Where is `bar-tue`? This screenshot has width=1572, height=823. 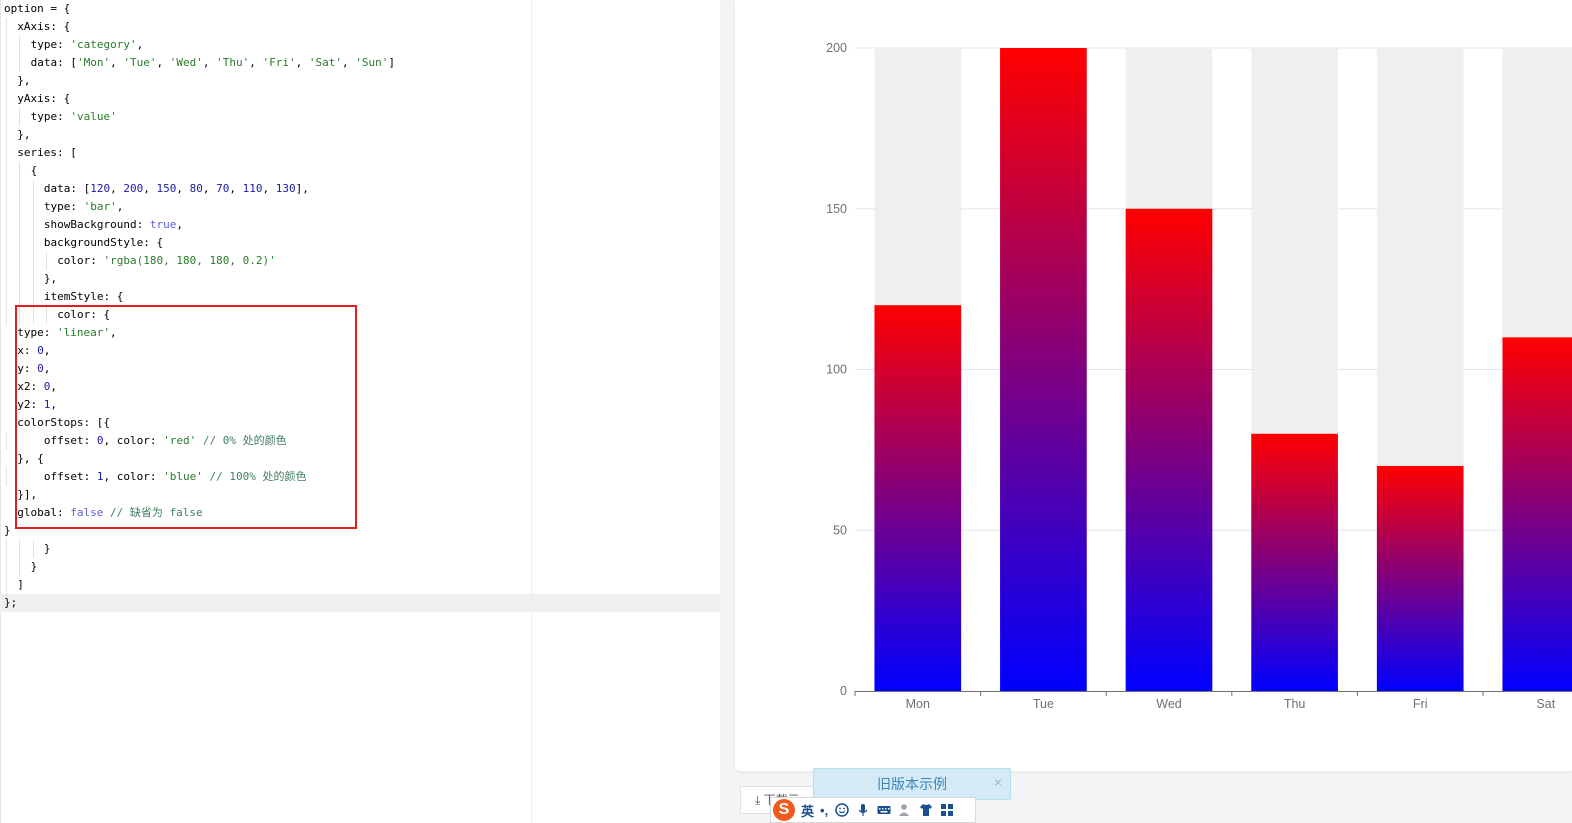
bar-tue is located at coordinates (1043, 369).